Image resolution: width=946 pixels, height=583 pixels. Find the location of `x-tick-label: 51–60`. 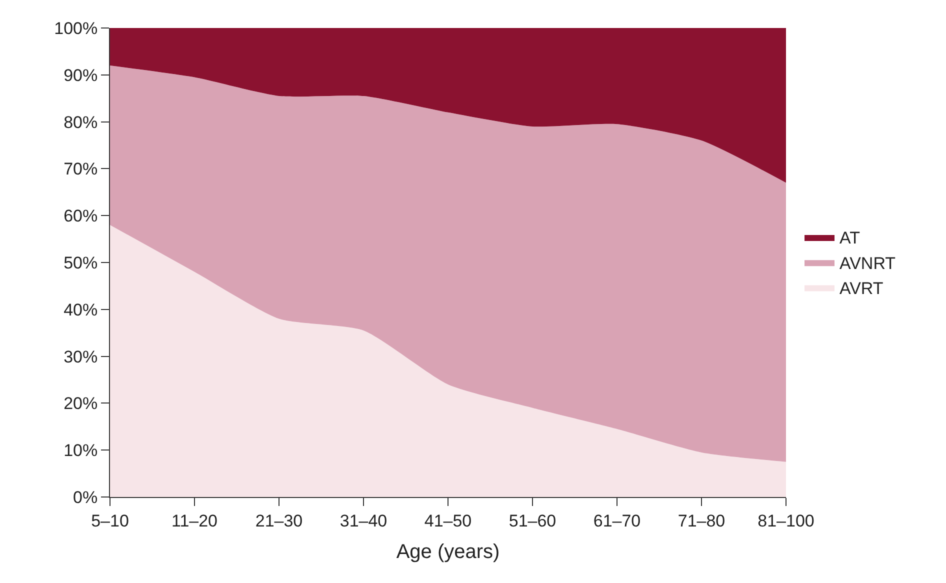

x-tick-label: 51–60 is located at coordinates (532, 520).